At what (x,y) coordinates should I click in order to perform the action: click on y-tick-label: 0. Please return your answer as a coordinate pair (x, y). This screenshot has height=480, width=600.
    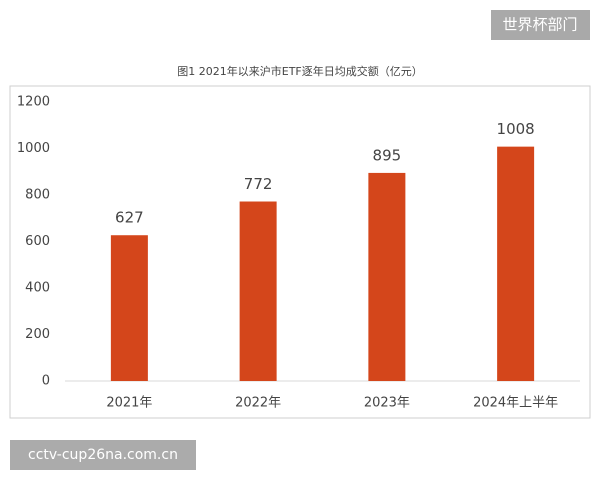
    Looking at the image, I should click on (46, 381).